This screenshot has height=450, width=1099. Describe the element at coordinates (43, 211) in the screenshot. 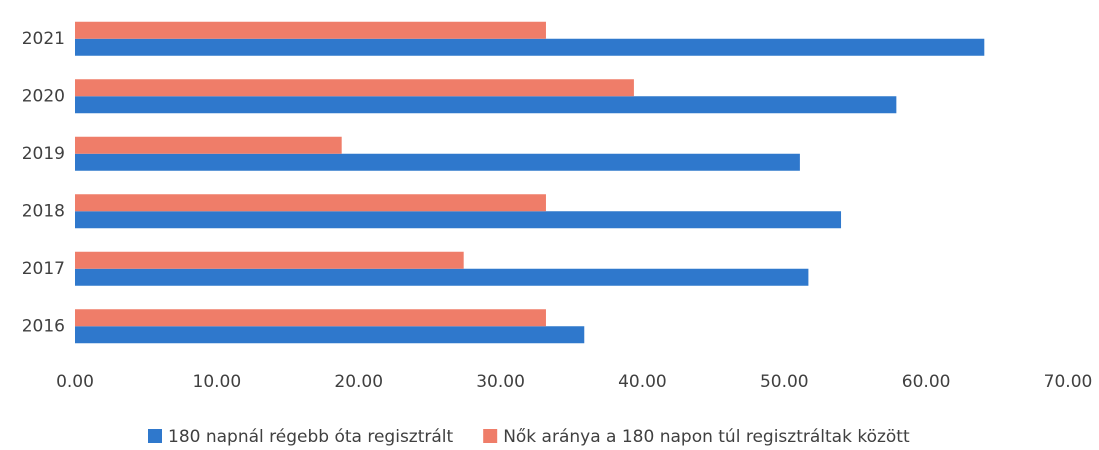

I see `y-tick-label: 2018` at that location.